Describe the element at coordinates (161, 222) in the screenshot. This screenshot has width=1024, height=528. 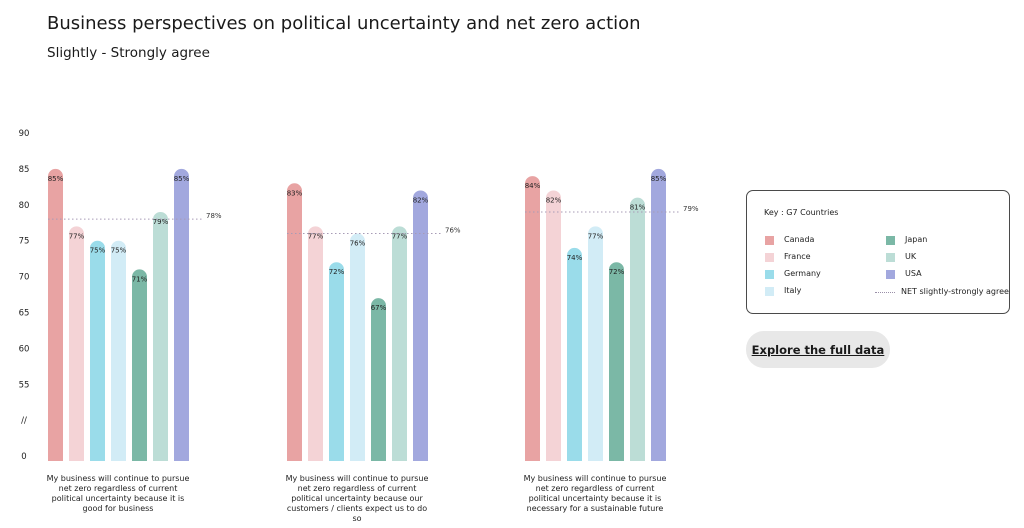
I see `bar-value-label: 79%` at that location.